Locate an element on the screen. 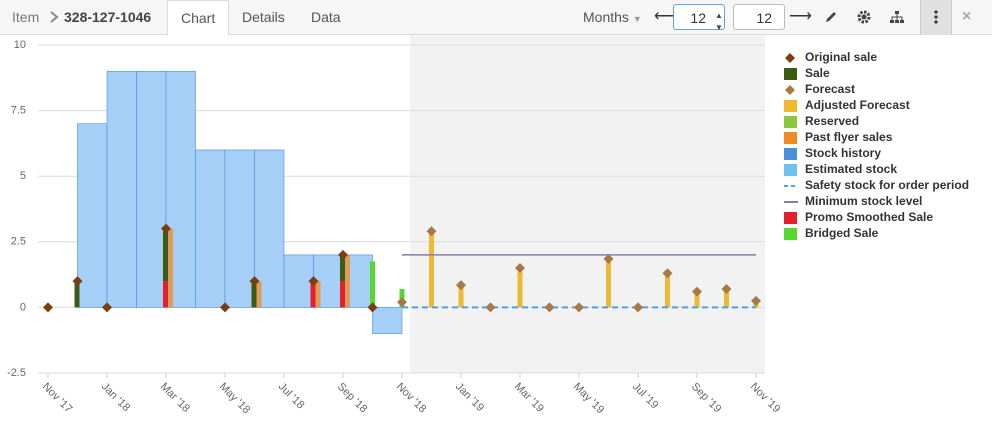 The width and height of the screenshot is (992, 422). tab: Data is located at coordinates (326, 17).